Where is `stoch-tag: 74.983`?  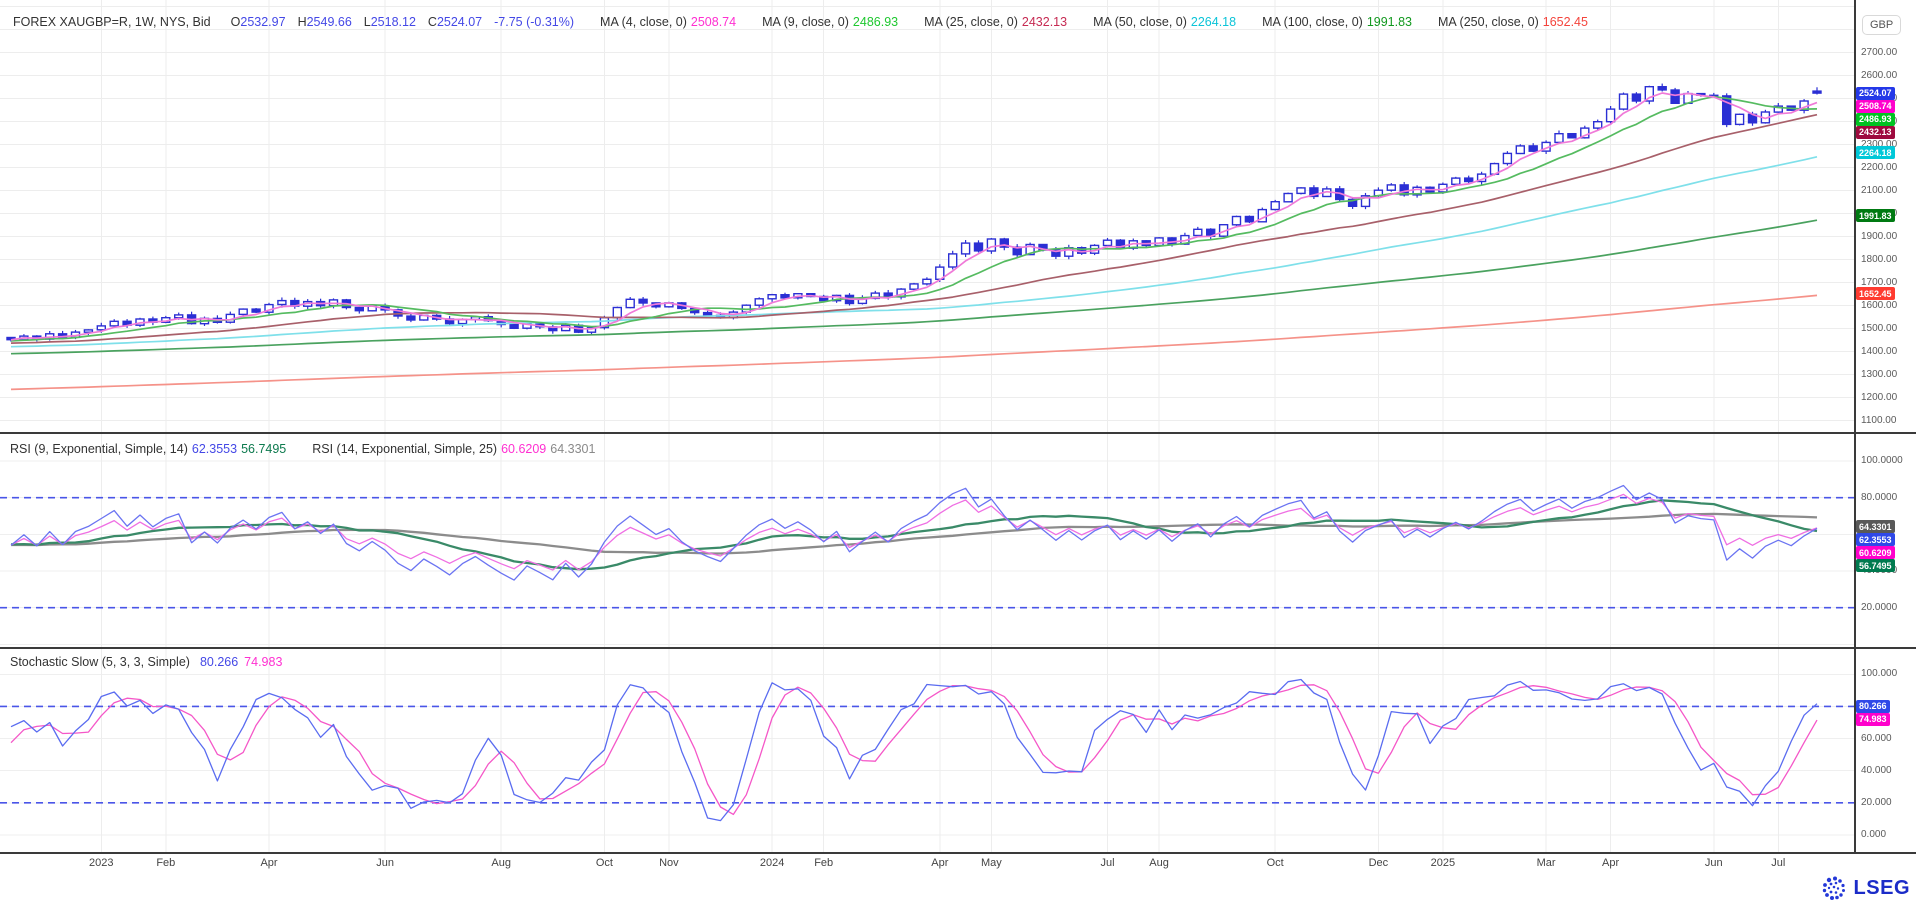
stoch-tag: 74.983 is located at coordinates (1873, 719).